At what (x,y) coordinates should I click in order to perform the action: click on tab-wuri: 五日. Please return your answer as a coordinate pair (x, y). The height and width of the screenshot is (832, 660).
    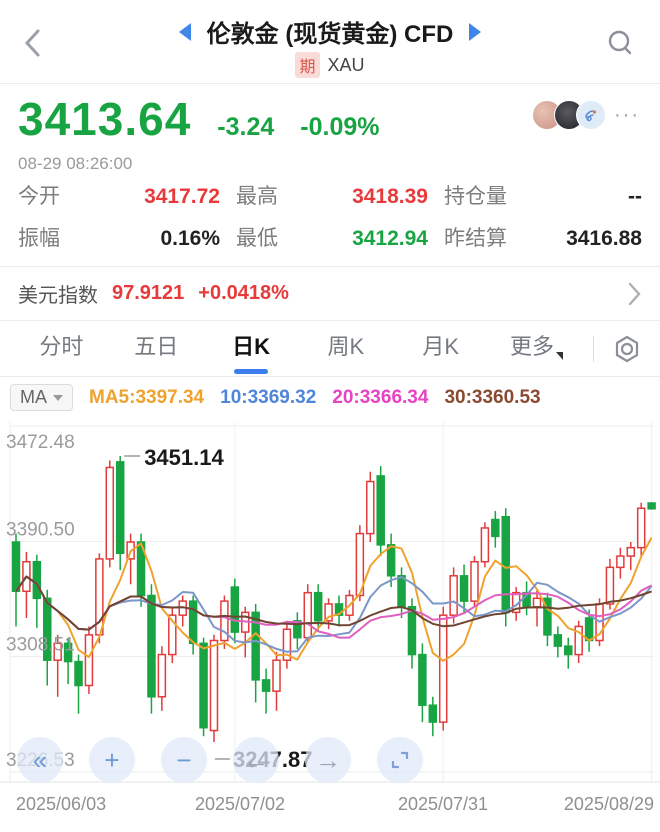
    Looking at the image, I should click on (156, 346).